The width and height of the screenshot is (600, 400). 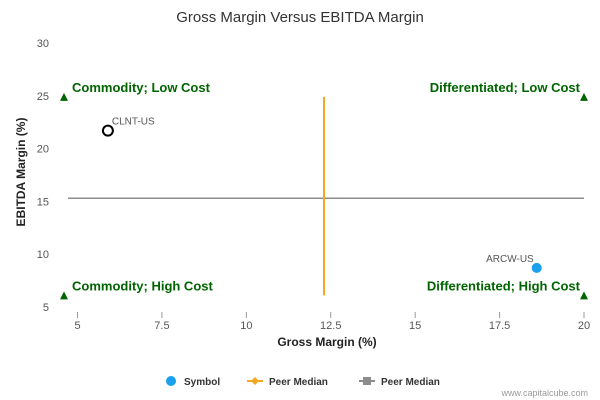 I want to click on legend-label: Symbol, so click(x=202, y=382).